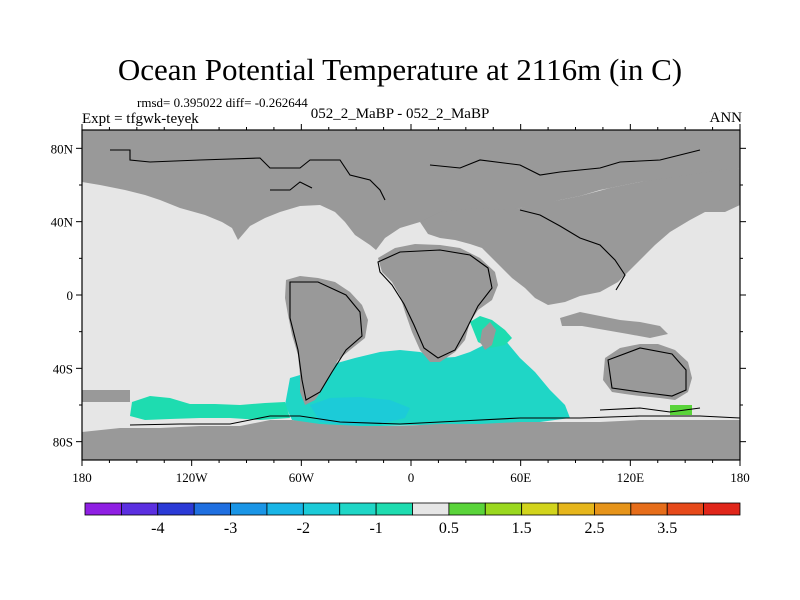 The width and height of the screenshot is (800, 600). Describe the element at coordinates (631, 477) in the screenshot. I see `lon-tick-label: 120E` at that location.